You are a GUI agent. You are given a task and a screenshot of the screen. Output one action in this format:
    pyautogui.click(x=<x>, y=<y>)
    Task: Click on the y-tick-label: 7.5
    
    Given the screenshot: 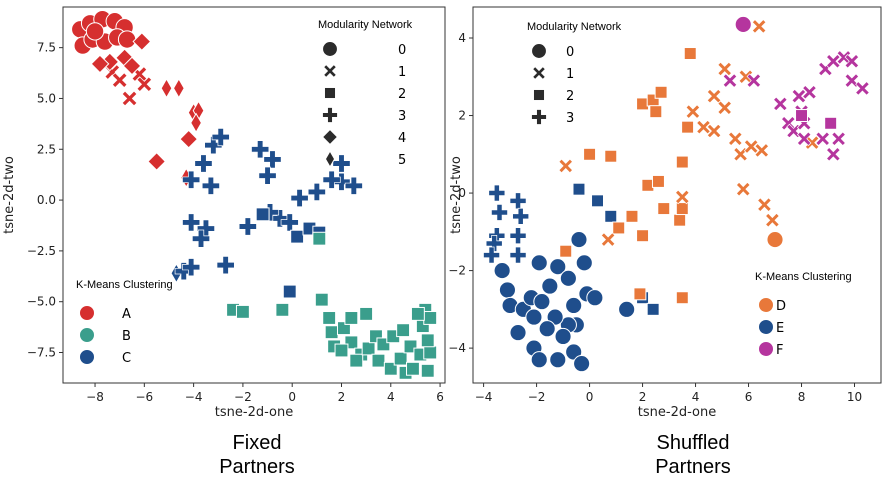 What is the action you would take?
    pyautogui.click(x=46, y=48)
    